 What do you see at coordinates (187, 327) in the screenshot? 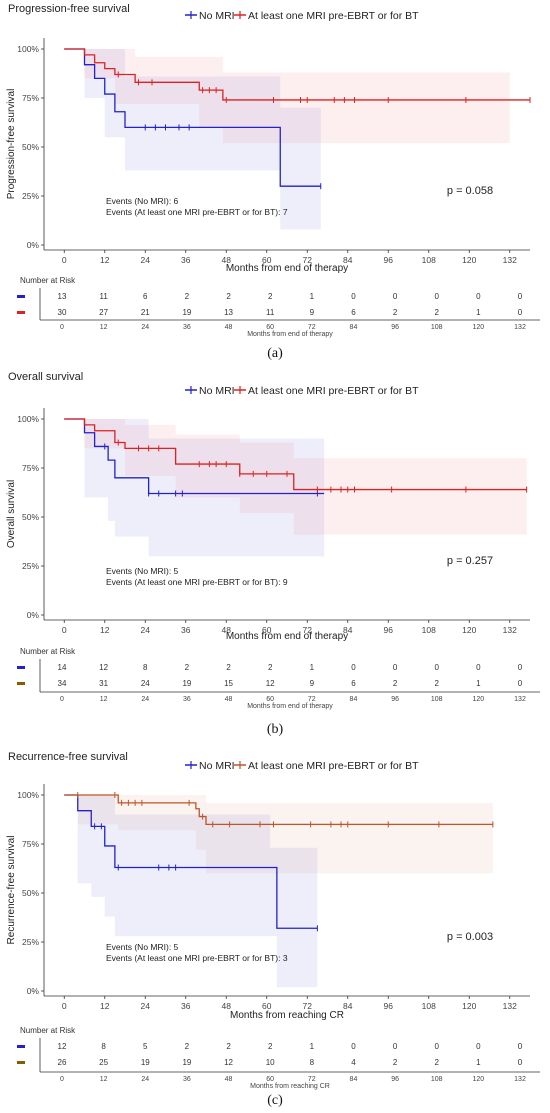
I see `risk-x-tick-label: 36` at bounding box center [187, 327].